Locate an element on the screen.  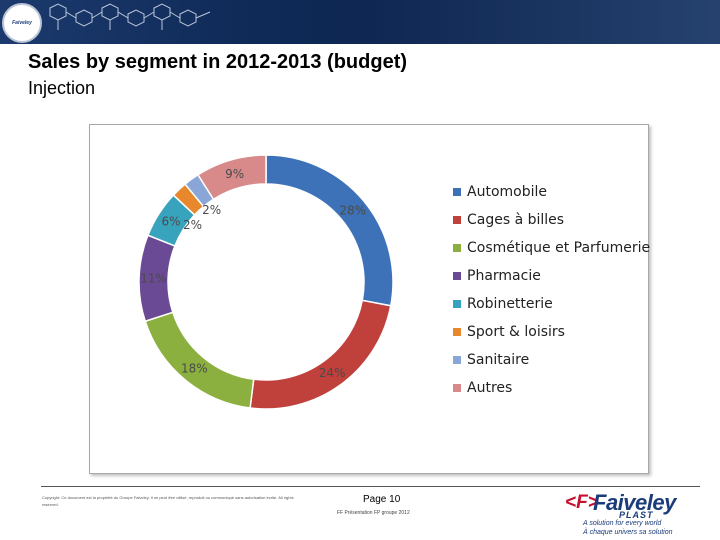
data-label-automobile: 28% is located at coordinates (352, 210).